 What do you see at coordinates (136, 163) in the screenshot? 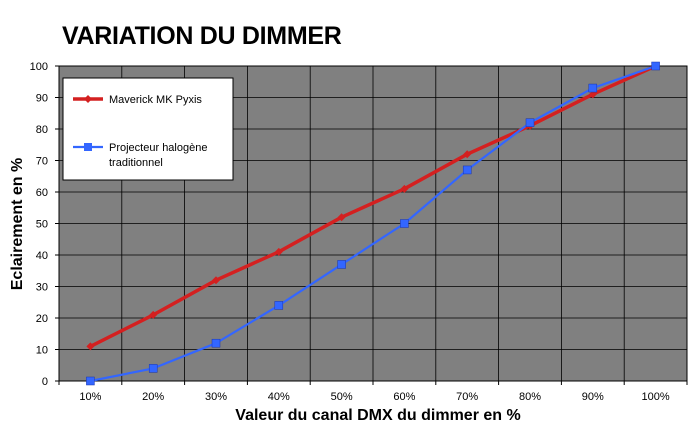
I see `legend-label: traditionnel` at bounding box center [136, 163].